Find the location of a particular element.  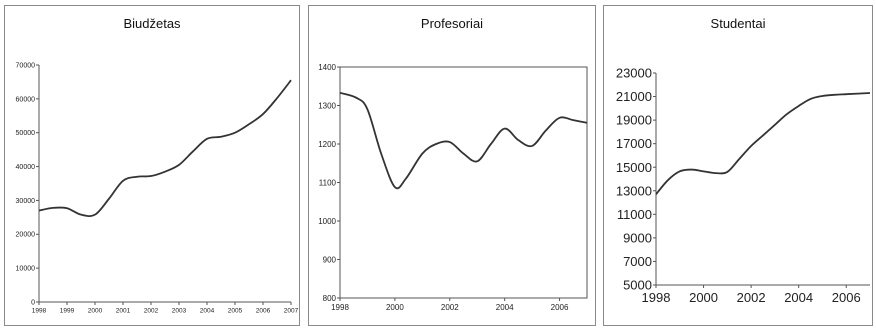

y-tick-label: 0 is located at coordinates (33, 302).